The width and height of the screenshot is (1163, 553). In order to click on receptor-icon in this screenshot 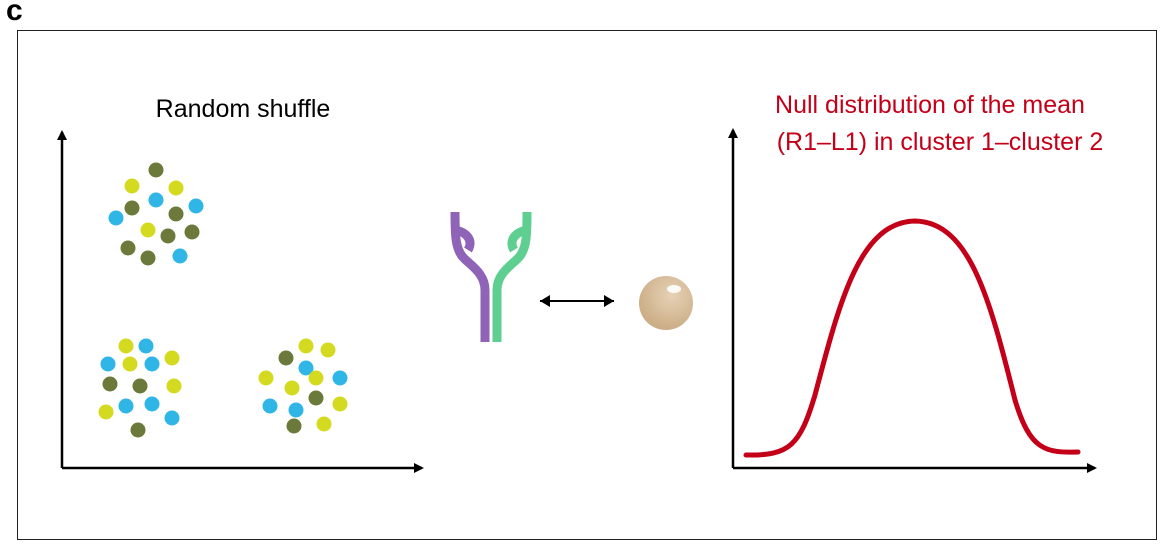, I will do `click(491, 276)`.